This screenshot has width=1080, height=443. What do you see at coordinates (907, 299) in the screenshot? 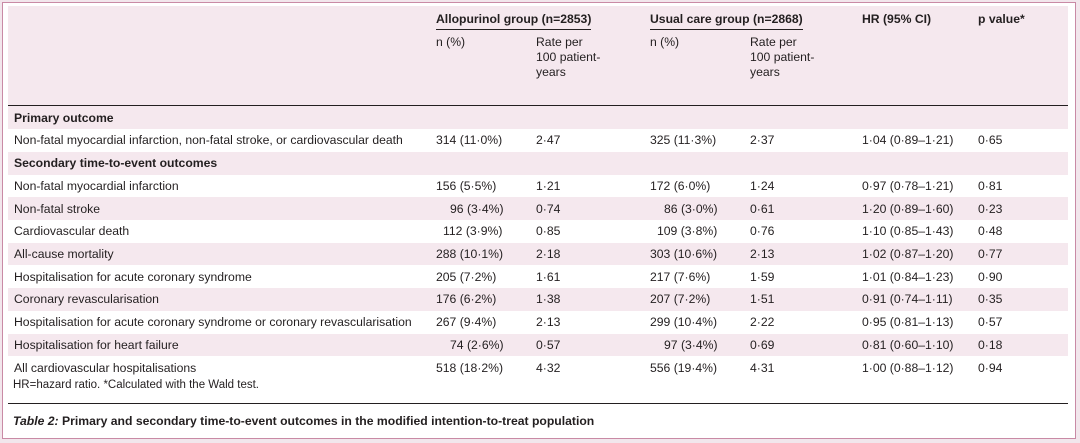
I see `hazard-ratio: 0·91 (0·74–1·11)` at bounding box center [907, 299].